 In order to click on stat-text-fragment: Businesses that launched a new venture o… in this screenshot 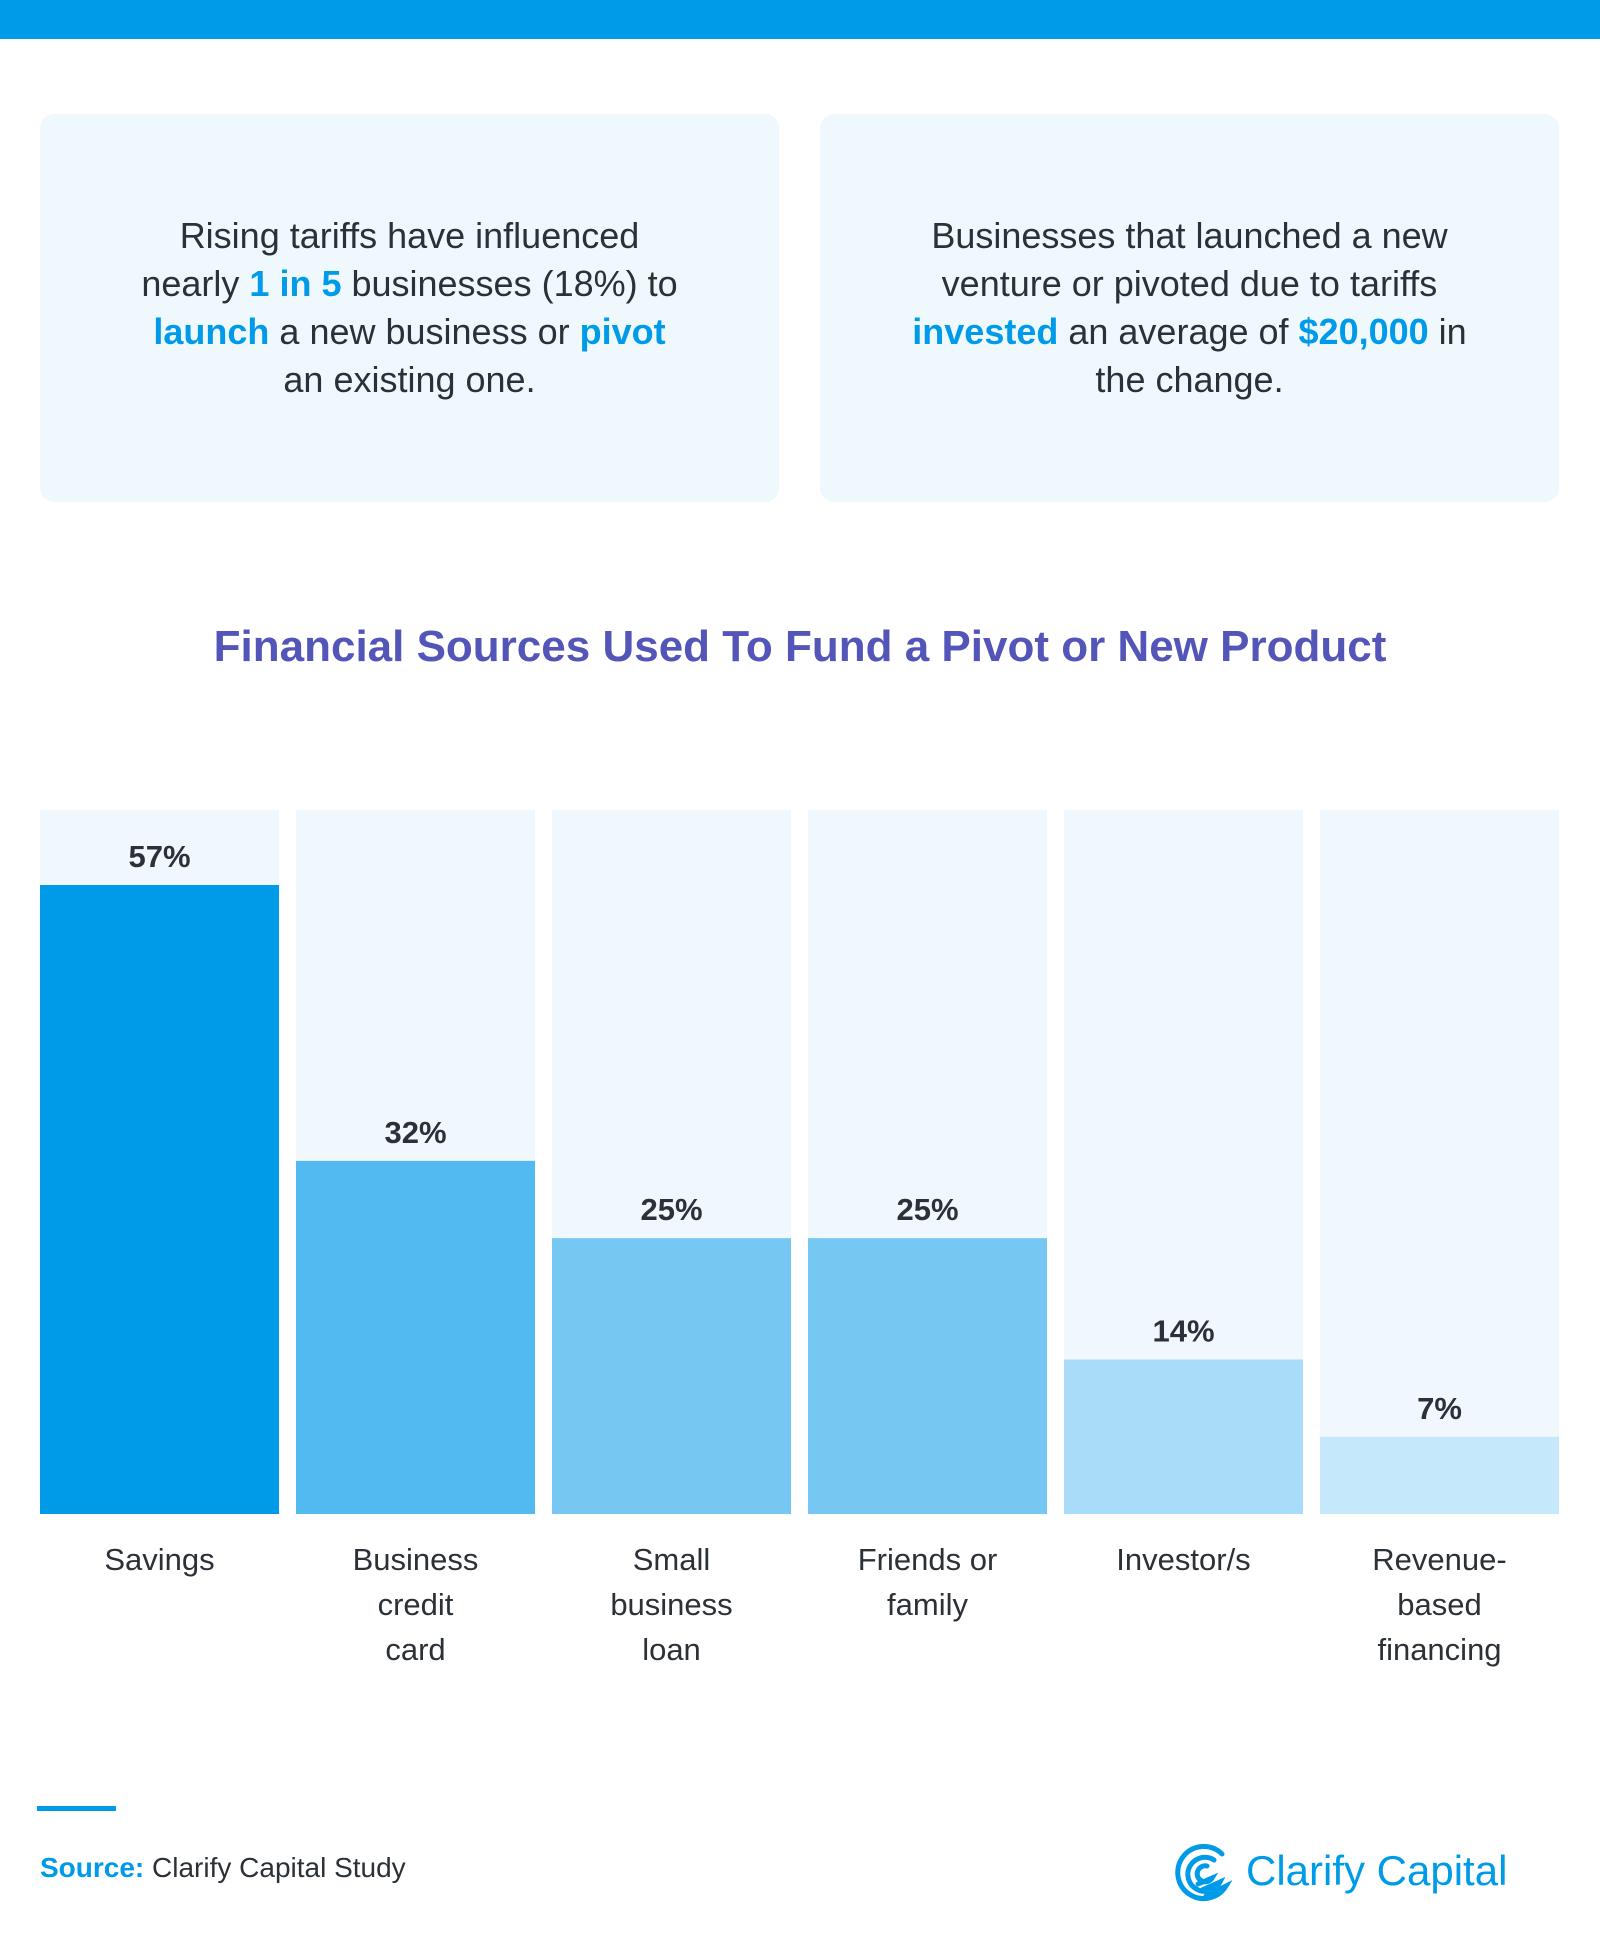, I will do `click(1189, 259)`.